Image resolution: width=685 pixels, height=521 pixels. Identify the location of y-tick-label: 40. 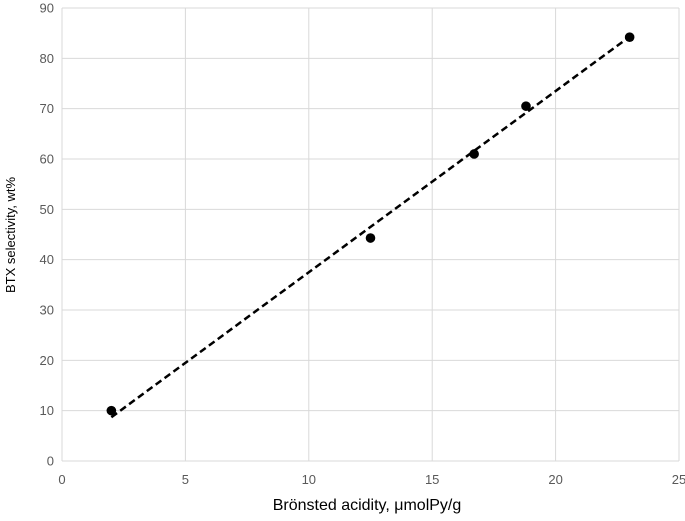
(47, 259).